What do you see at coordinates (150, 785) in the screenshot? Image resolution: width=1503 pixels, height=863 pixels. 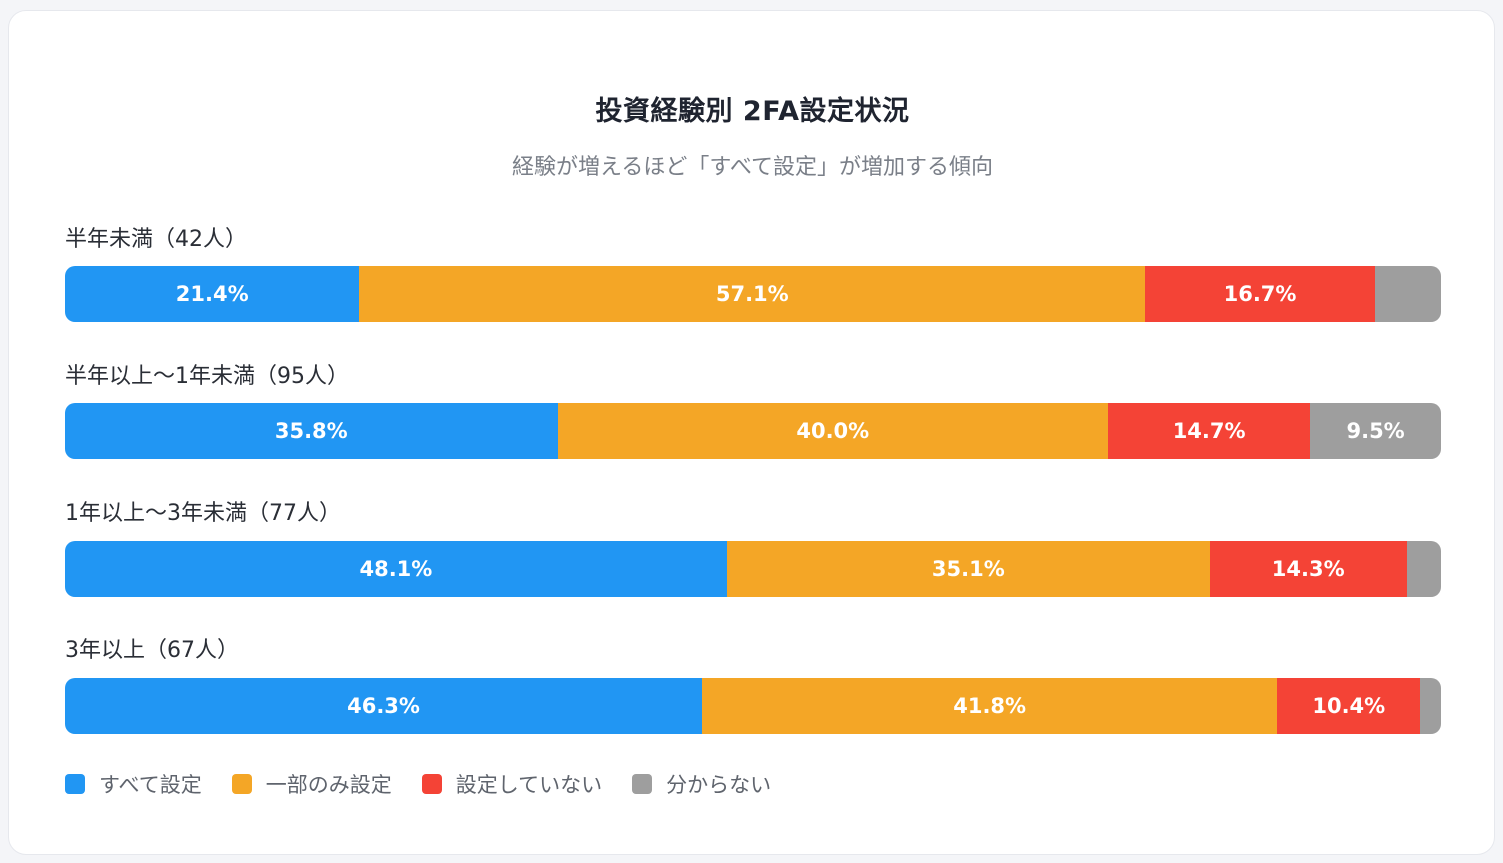 I see `legend-label: すべて設定` at bounding box center [150, 785].